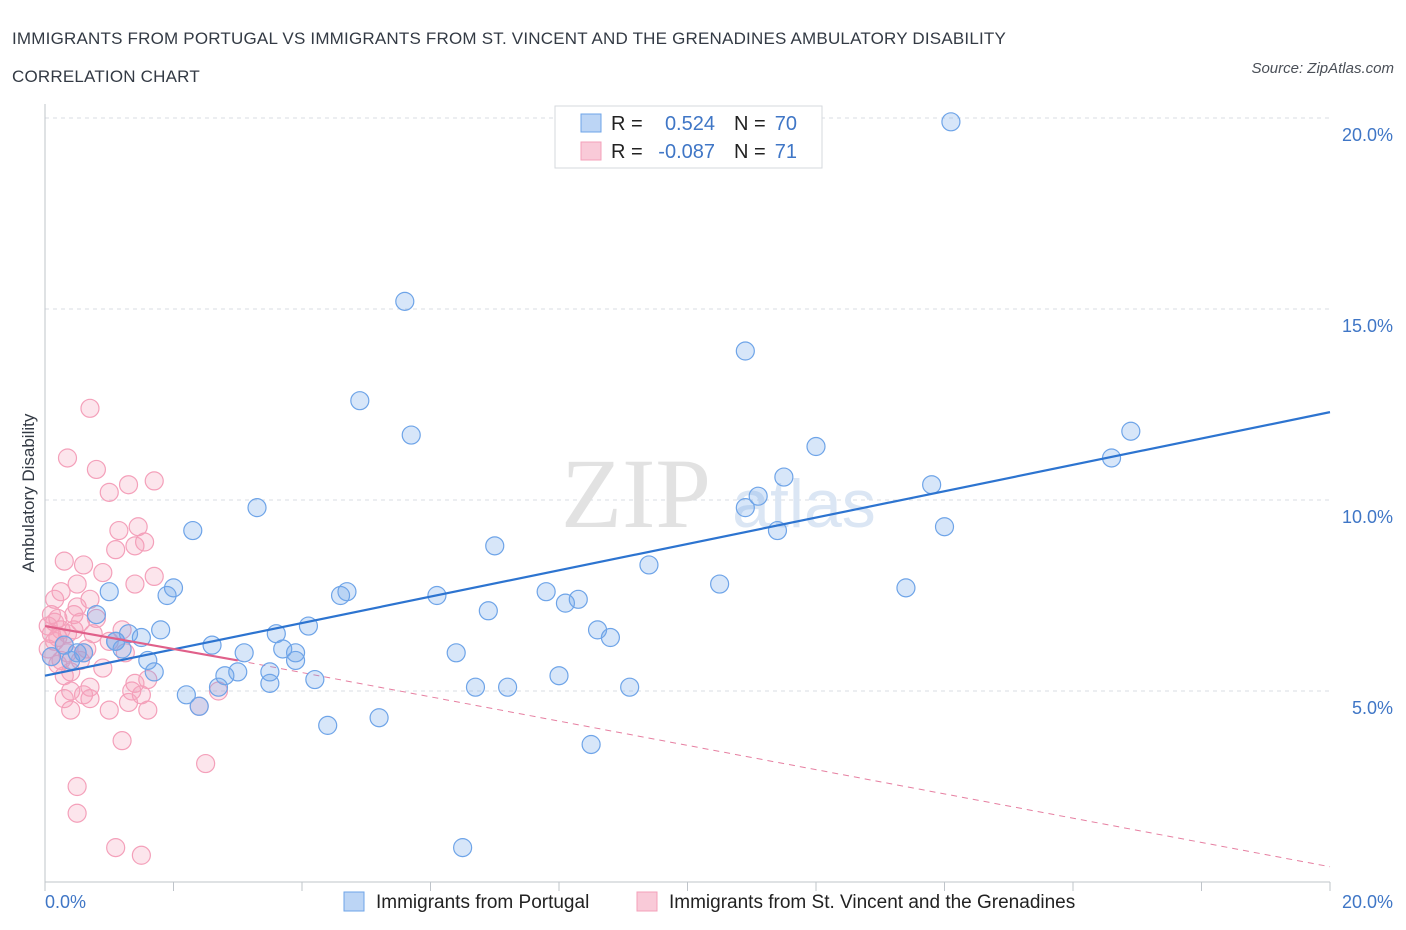  What do you see at coordinates (1367, 421) in the screenshot?
I see `y-tick-labels: 5.0% 10.0% 15.0% 20.0%` at bounding box center [1367, 421].